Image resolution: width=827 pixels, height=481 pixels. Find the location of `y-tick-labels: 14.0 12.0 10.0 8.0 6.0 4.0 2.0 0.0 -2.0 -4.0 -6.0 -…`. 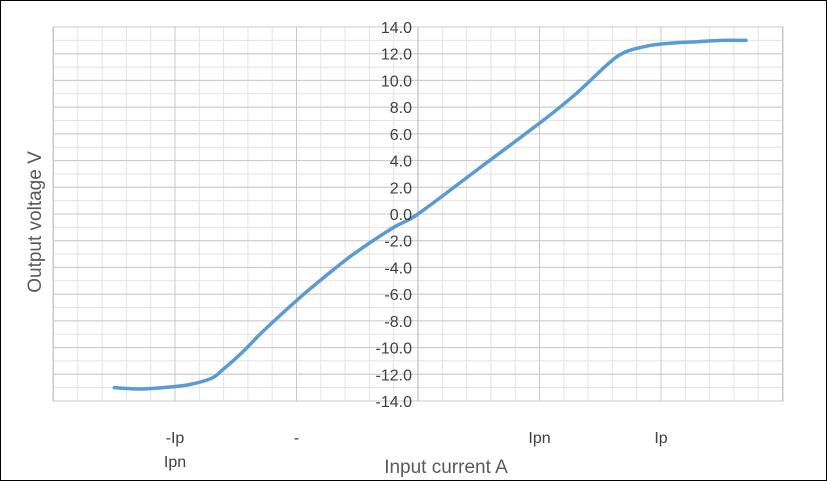

y-tick-labels: 14.0 12.0 10.0 8.0 6.0 4.0 2.0 0.0 -2.0 -4.0 -6.0 -… is located at coordinates (394, 215).